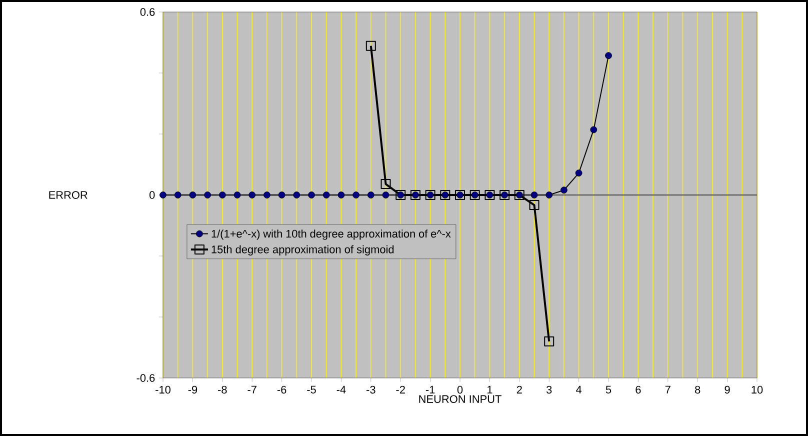 The image size is (808, 436). I want to click on legend-label: 1/(1+e^-x) with 10th degree approximation of e^-x, so click(331, 235).